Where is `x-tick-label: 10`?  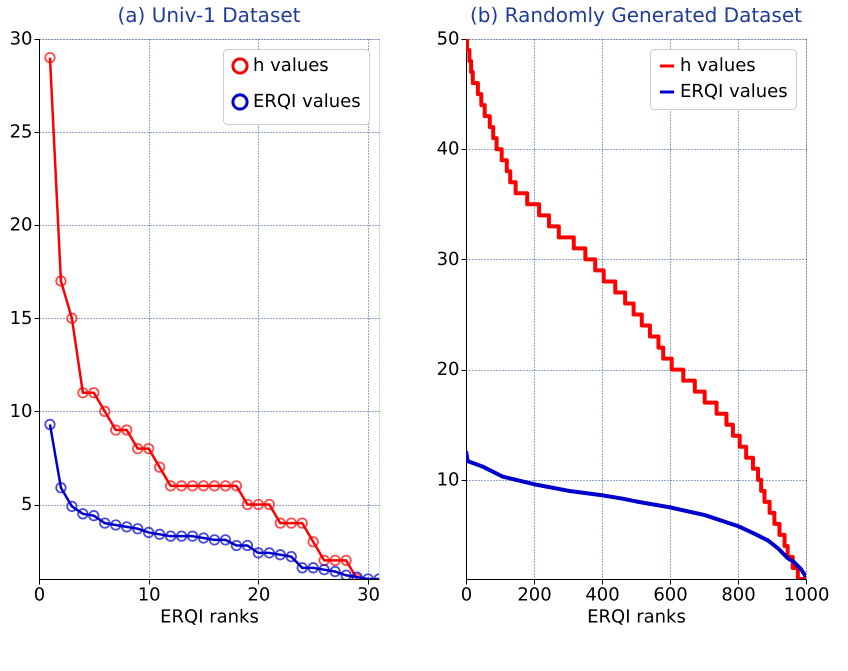
x-tick-label: 10 is located at coordinates (149, 595).